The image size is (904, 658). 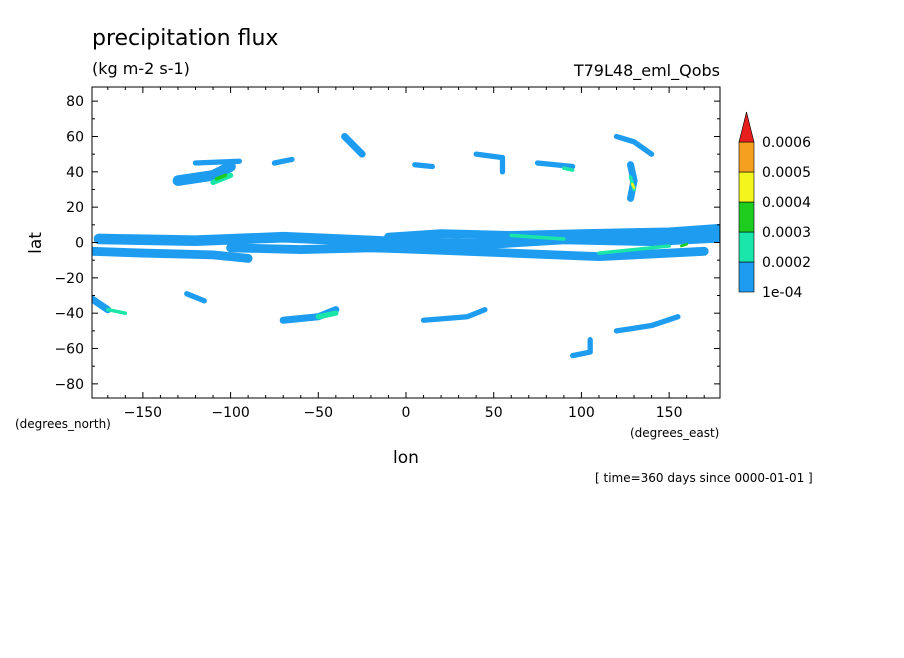 What do you see at coordinates (746, 127) in the screenshot?
I see `colorbar-overflow-triangle` at bounding box center [746, 127].